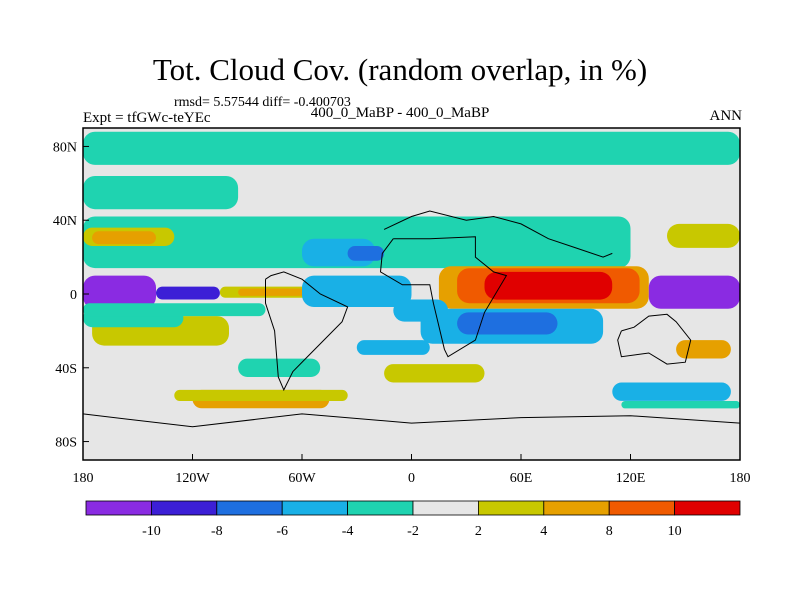 The image size is (800, 600). Describe the element at coordinates (65, 221) in the screenshot. I see `y-tick-label: 40N` at that location.